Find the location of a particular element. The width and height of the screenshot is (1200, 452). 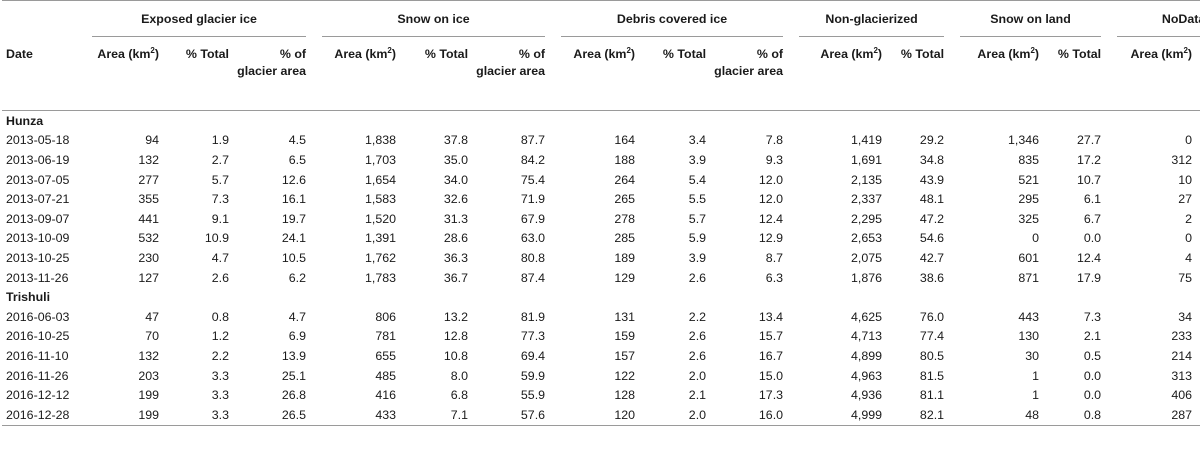

column-header-pct-total: % Total is located at coordinates (921, 74).